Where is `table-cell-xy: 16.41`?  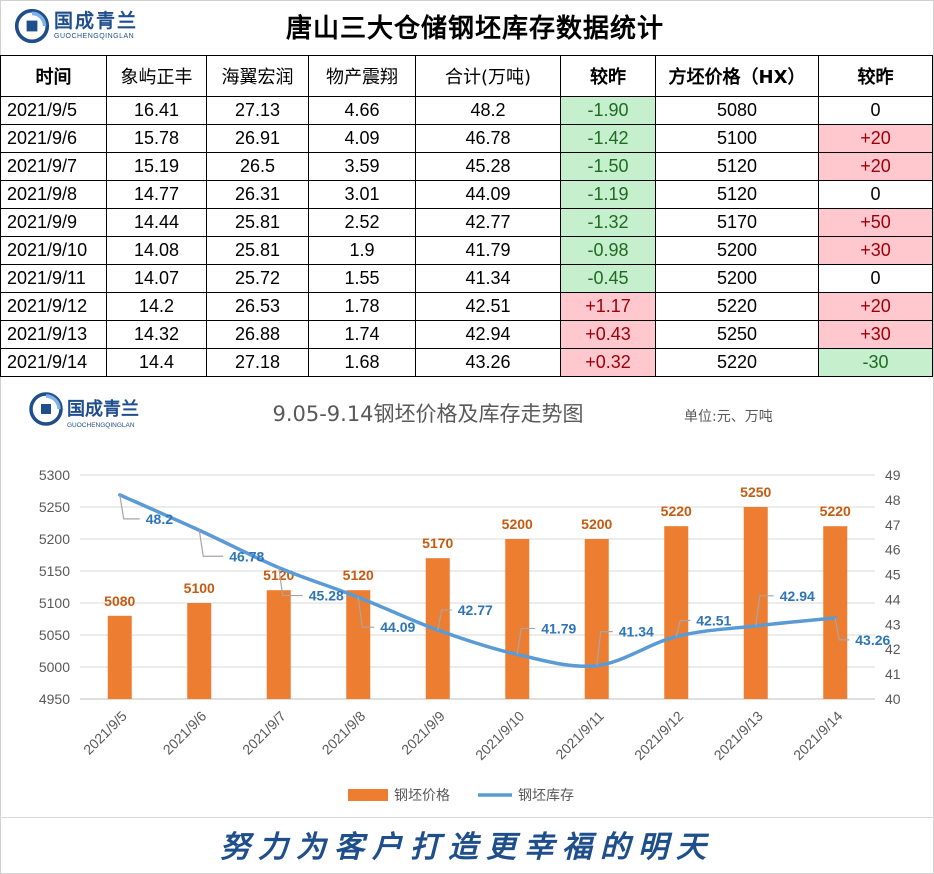 table-cell-xy: 16.41 is located at coordinates (156, 110).